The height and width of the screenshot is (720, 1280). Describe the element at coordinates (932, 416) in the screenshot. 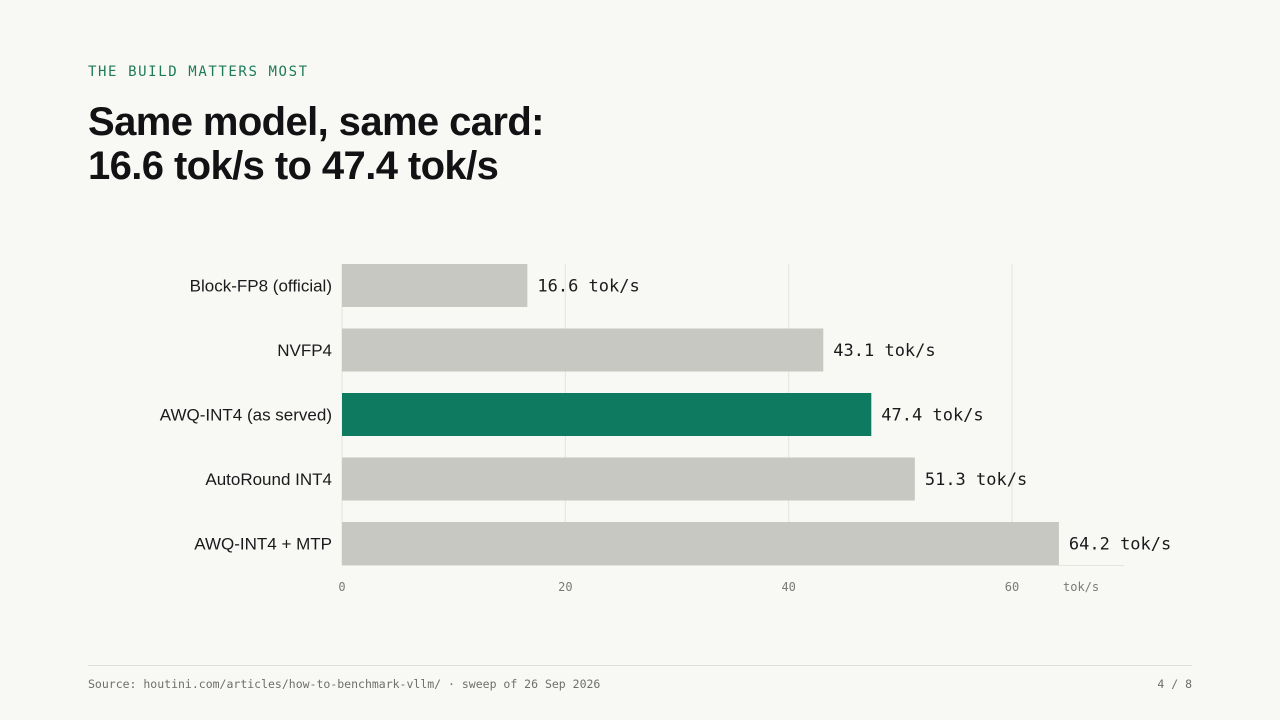

I see `value-label: 47.4 tok/s` at that location.